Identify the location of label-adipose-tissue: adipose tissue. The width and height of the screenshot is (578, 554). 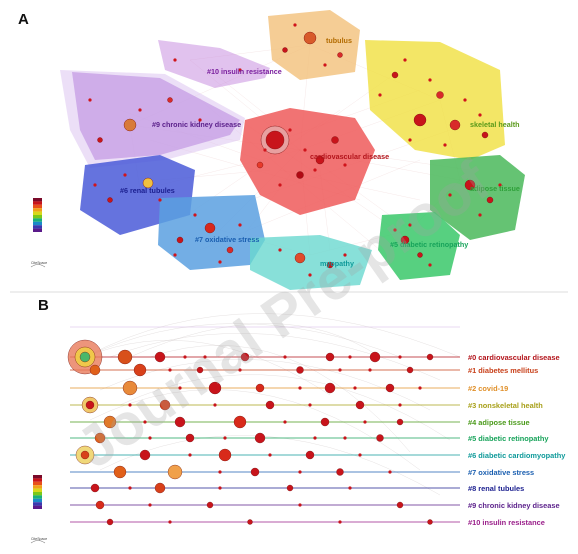
(495, 188).